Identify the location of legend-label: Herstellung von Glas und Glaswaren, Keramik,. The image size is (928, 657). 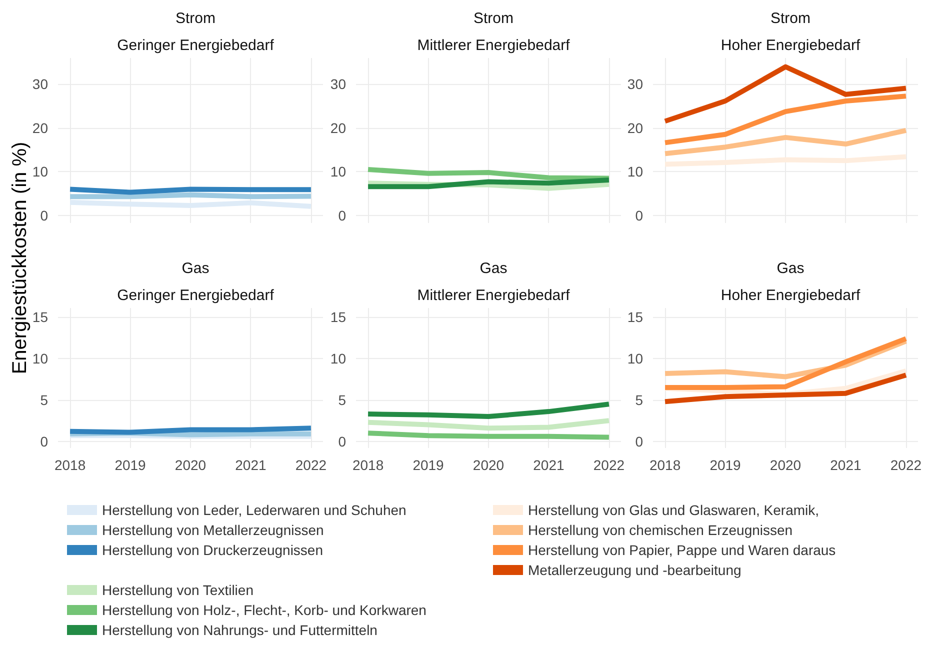
(674, 510).